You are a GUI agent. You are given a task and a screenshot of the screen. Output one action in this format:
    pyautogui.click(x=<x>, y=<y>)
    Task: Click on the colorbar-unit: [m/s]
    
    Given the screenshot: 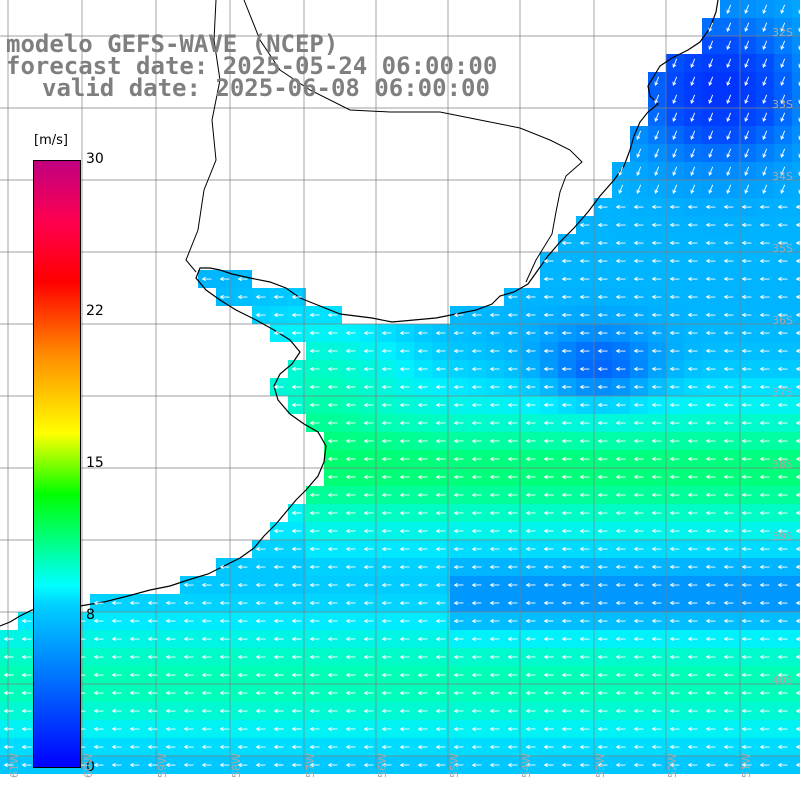 What is the action you would take?
    pyautogui.click(x=51, y=140)
    